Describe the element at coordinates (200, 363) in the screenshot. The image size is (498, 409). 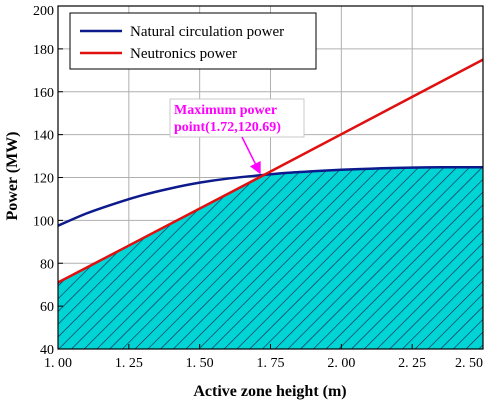
I see `x-tick-label: 1. 50` at that location.